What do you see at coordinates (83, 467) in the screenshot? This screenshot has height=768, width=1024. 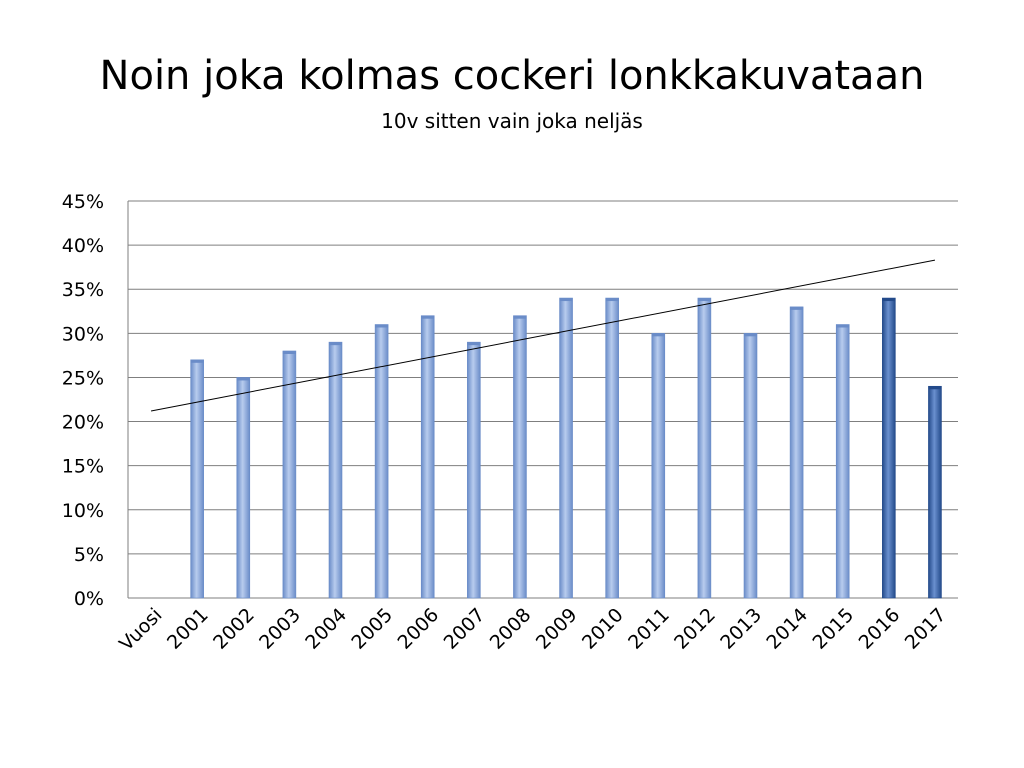 I see `y-tick-label: 15%` at bounding box center [83, 467].